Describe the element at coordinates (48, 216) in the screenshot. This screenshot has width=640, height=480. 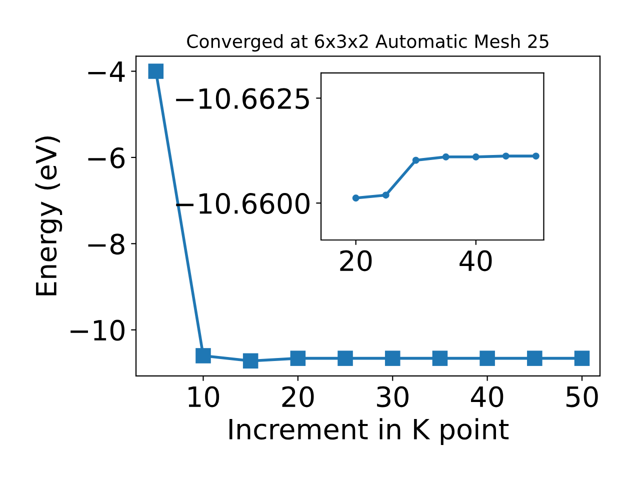
I see `y-axis-title: Energy (eV)` at that location.